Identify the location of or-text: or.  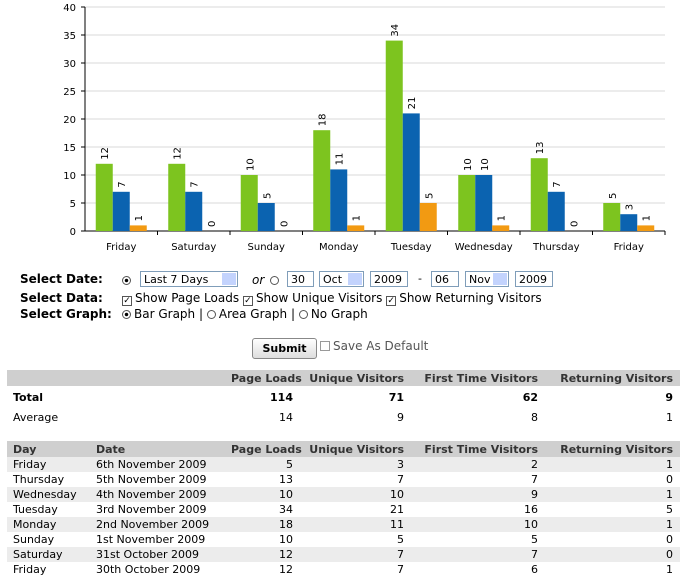
(258, 280).